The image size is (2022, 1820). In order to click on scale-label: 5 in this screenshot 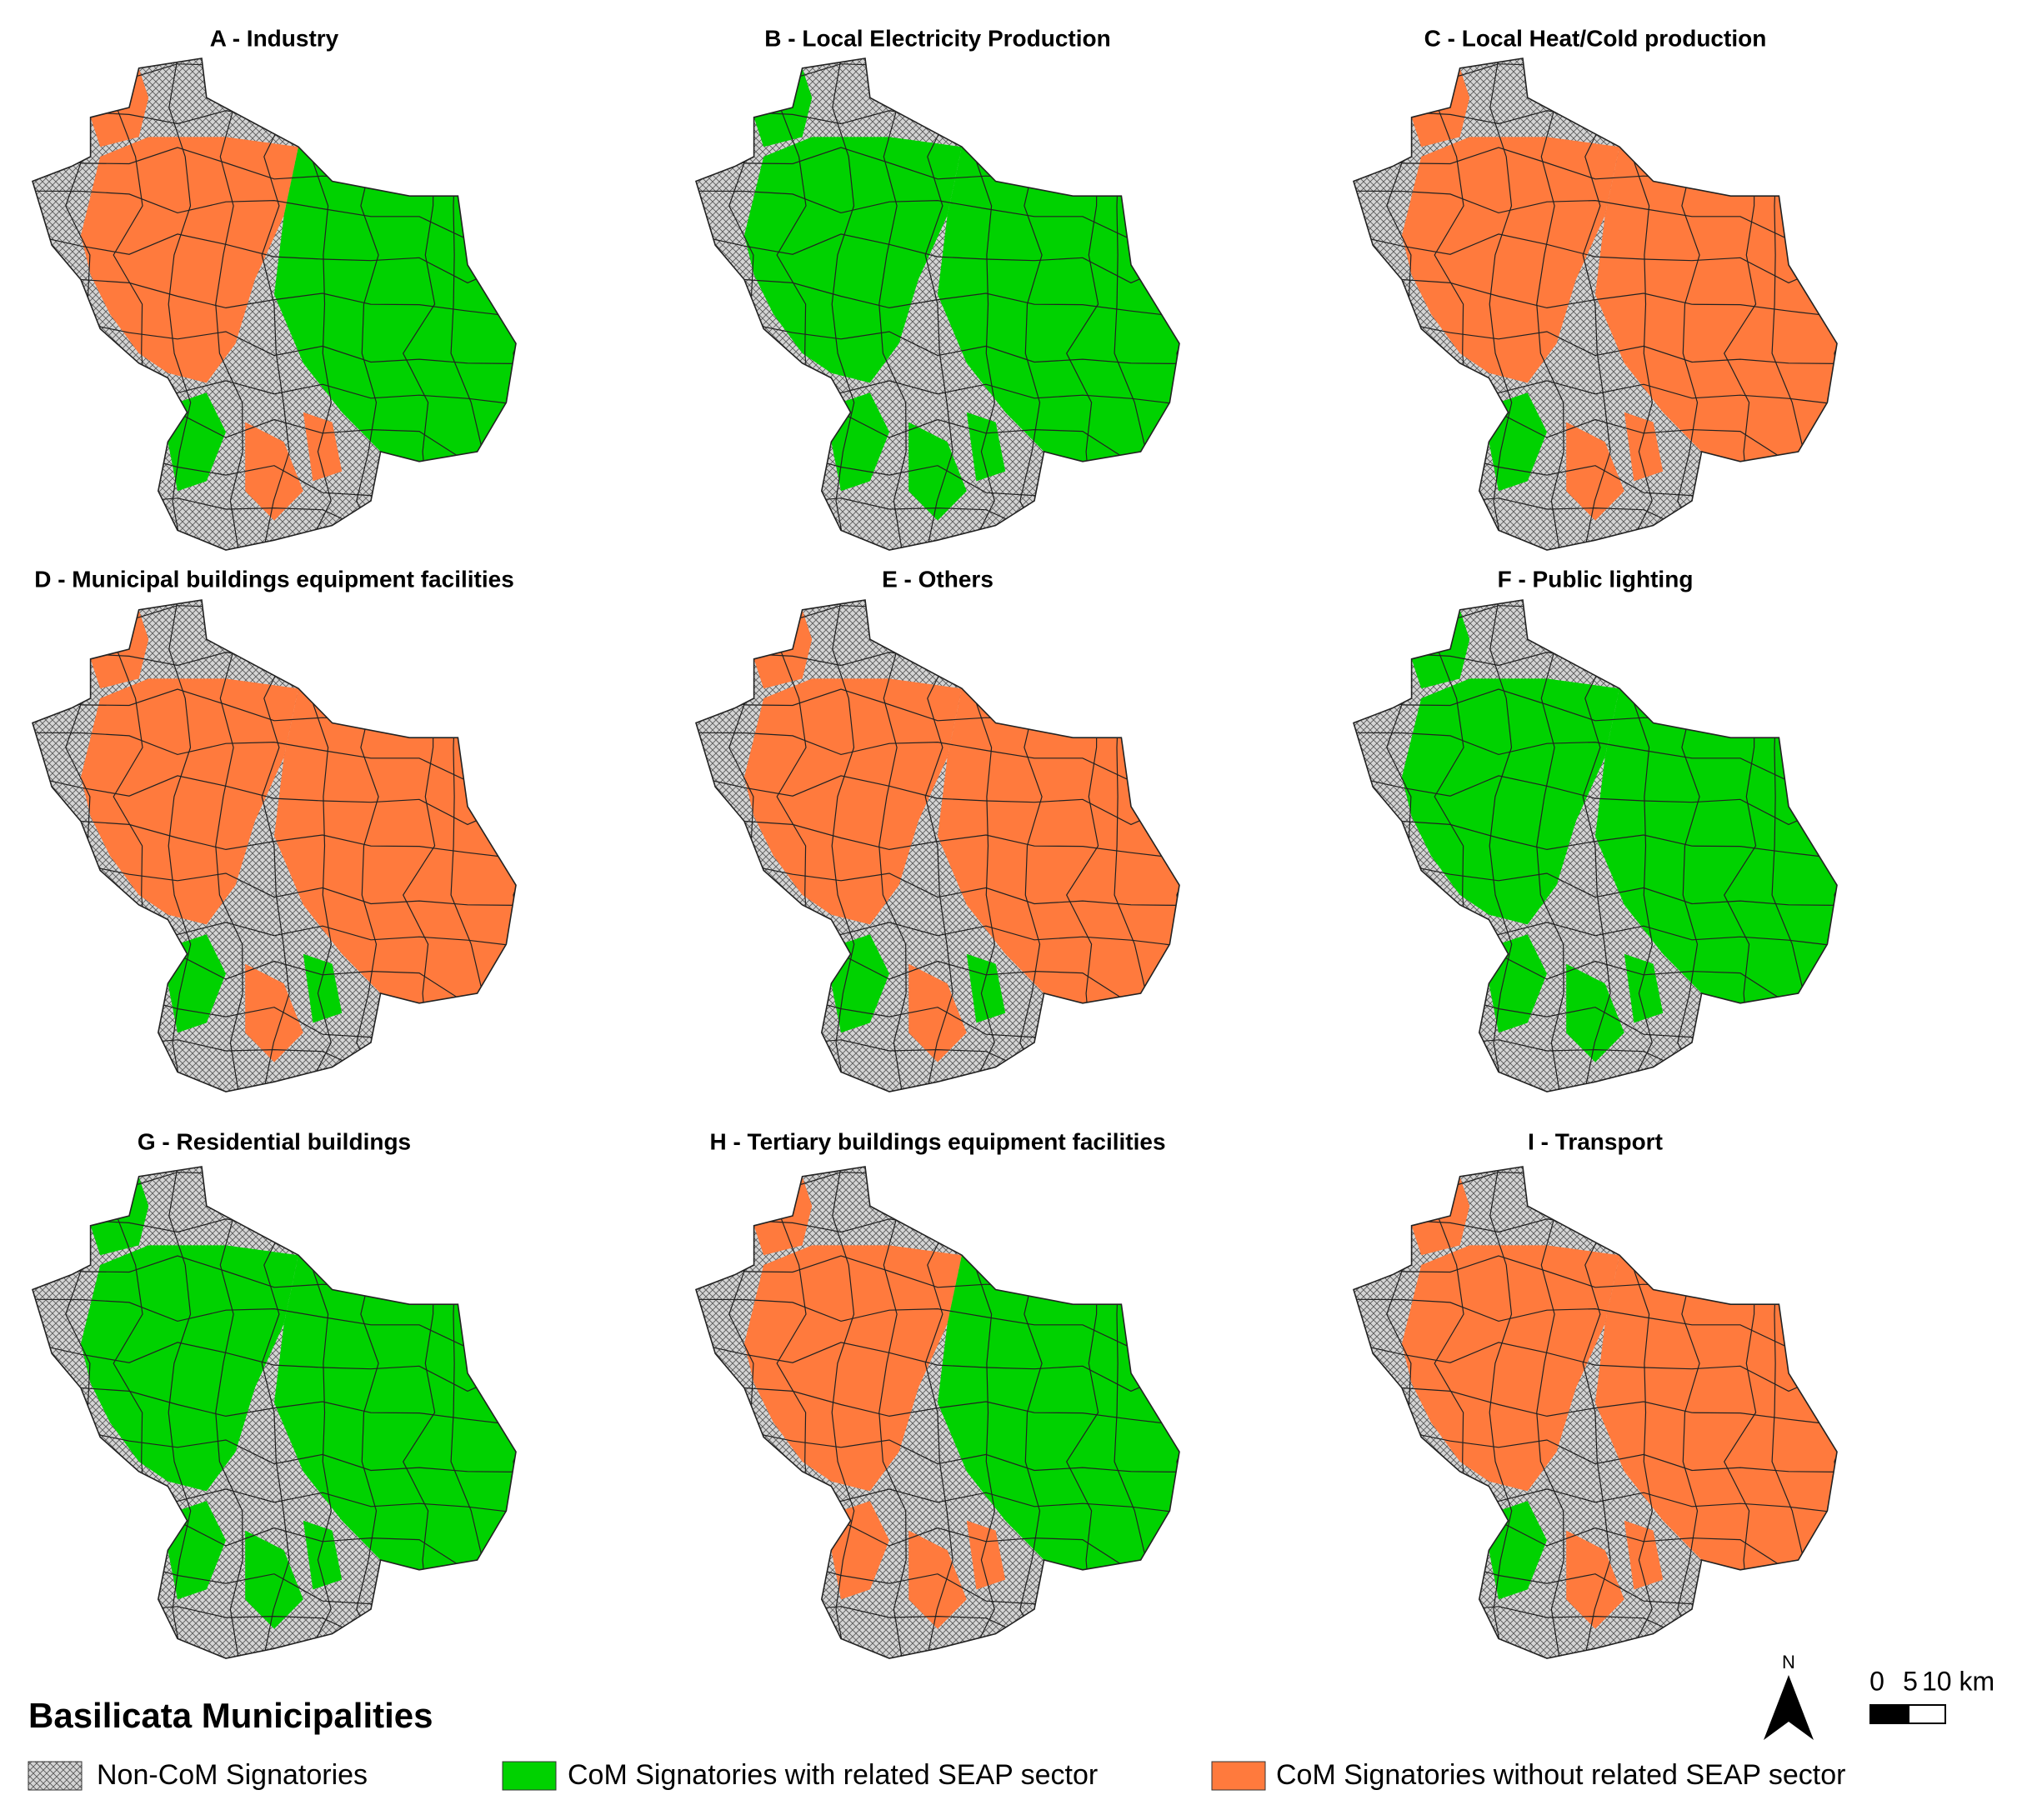, I will do `click(1911, 1681)`.